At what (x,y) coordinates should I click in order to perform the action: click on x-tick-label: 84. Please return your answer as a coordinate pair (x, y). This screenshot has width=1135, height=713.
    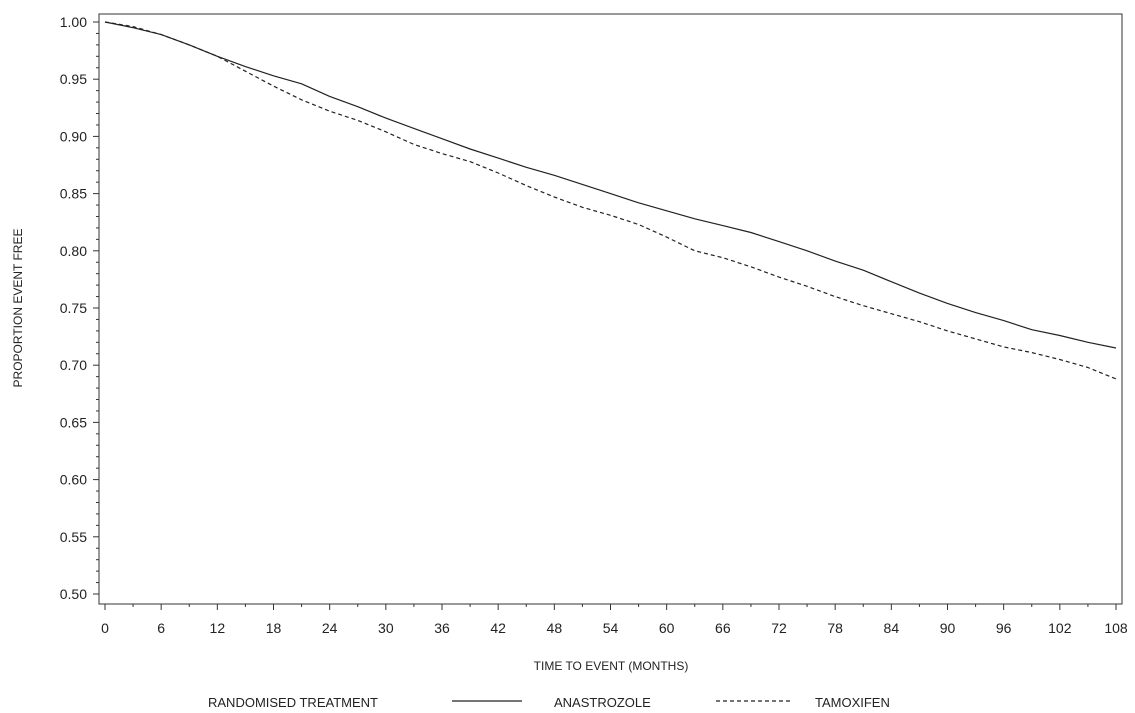
    Looking at the image, I should click on (892, 628).